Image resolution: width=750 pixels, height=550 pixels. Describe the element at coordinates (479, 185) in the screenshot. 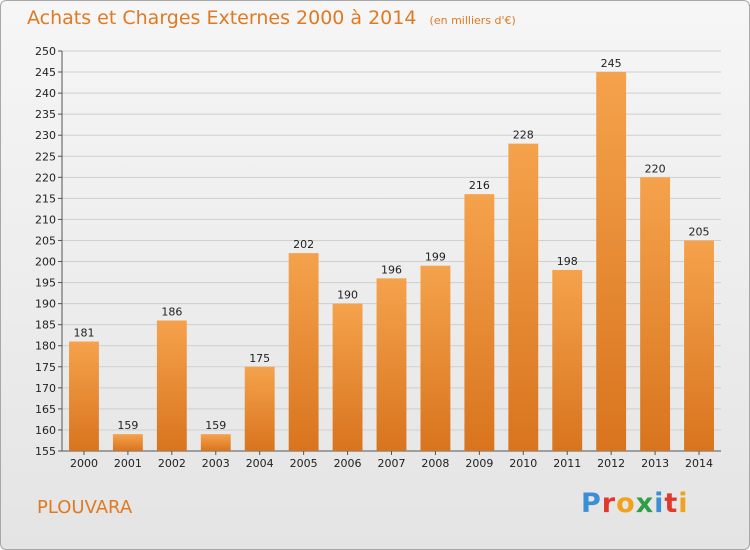

I see `bar-value-label: 216` at that location.